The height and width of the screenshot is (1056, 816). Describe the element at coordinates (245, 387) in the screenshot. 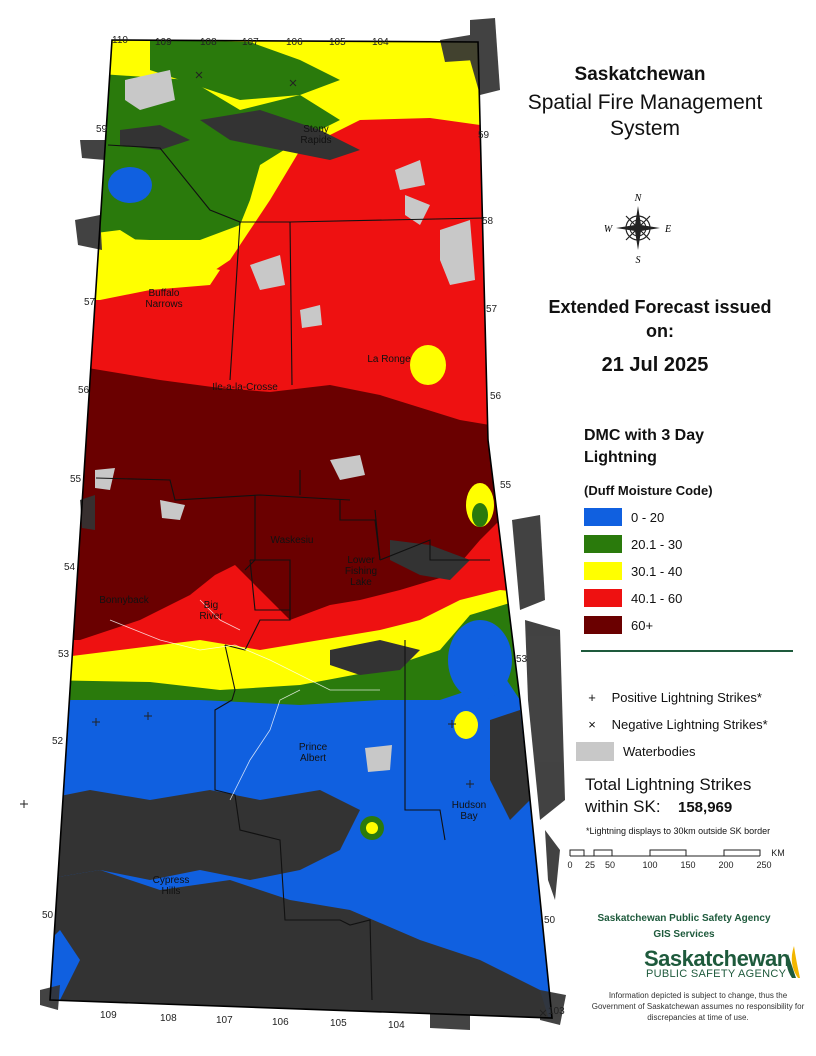

I see `place-ile-a-la-crosse: Ile-a-la-Crosse` at that location.